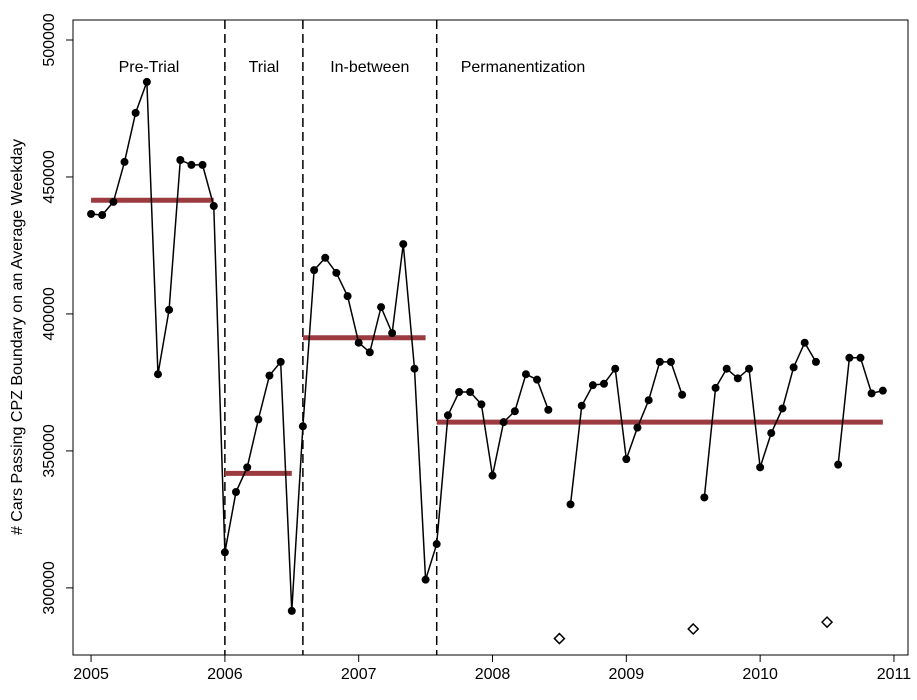 The width and height of the screenshot is (917, 700). I want to click on x-tick-label: 2007, so click(359, 674).